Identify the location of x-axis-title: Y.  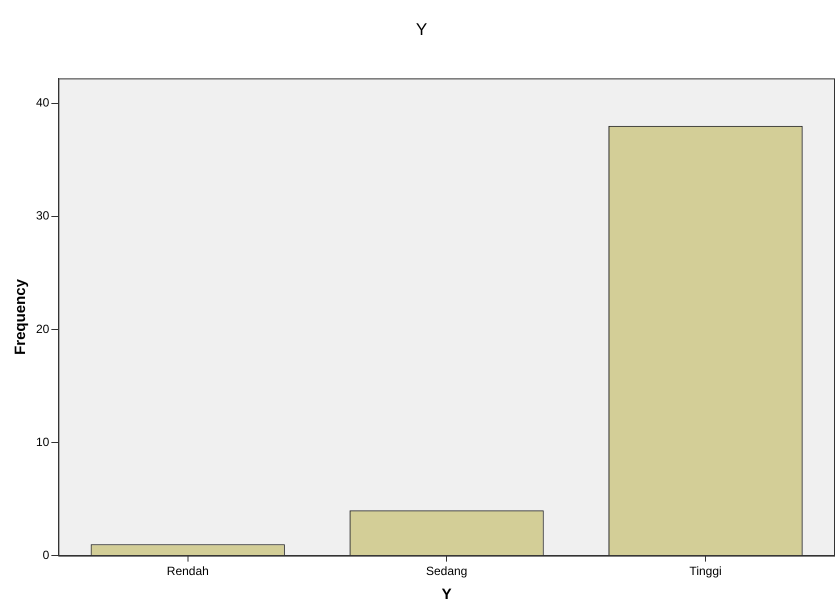
(447, 595).